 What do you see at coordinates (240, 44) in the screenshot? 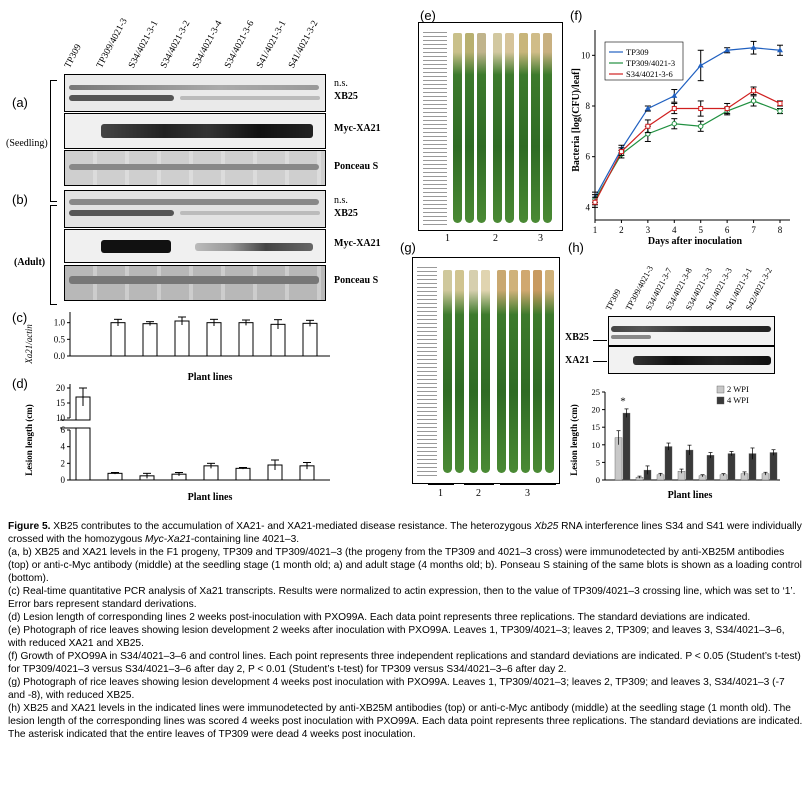
I see `lane-label: S34/4021-3-6` at bounding box center [240, 44].